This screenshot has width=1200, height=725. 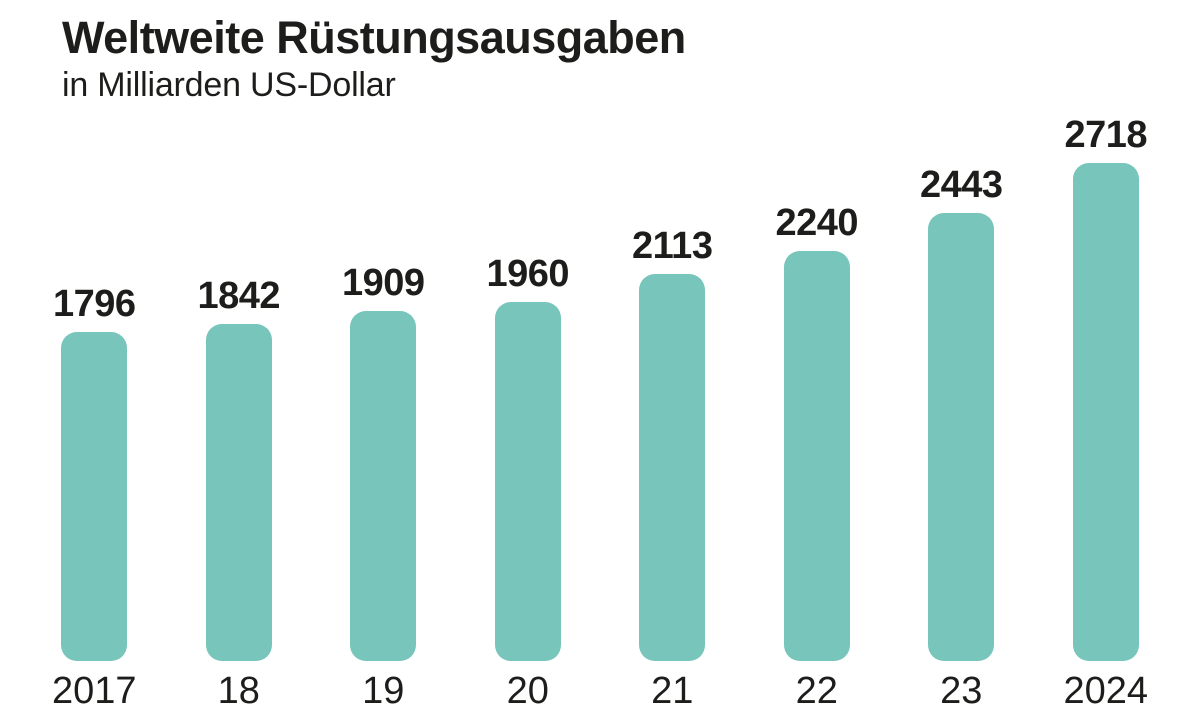 I want to click on bar-column: 2718 2024, so click(x=1106, y=362).